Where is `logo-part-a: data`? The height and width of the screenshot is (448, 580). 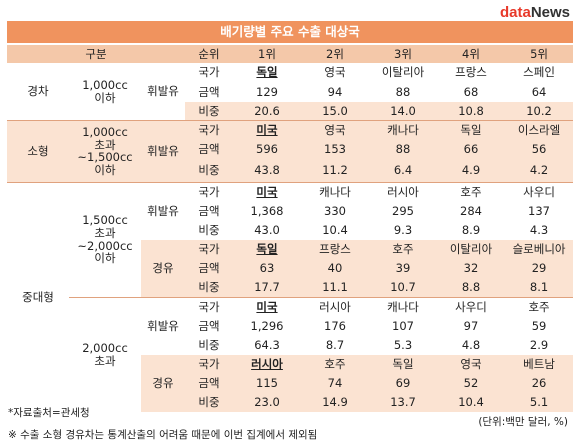 logo-part-a: data is located at coordinates (515, 12).